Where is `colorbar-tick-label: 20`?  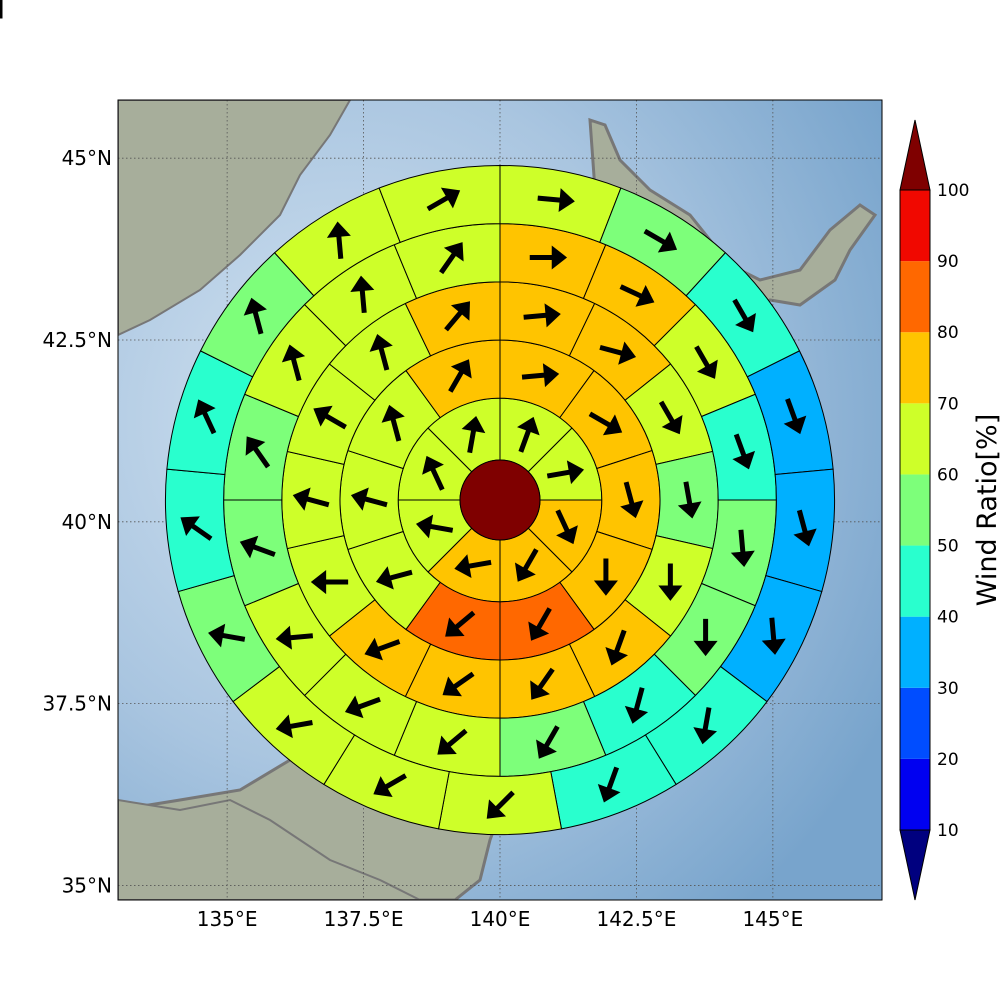 colorbar-tick-label: 20 is located at coordinates (948, 760).